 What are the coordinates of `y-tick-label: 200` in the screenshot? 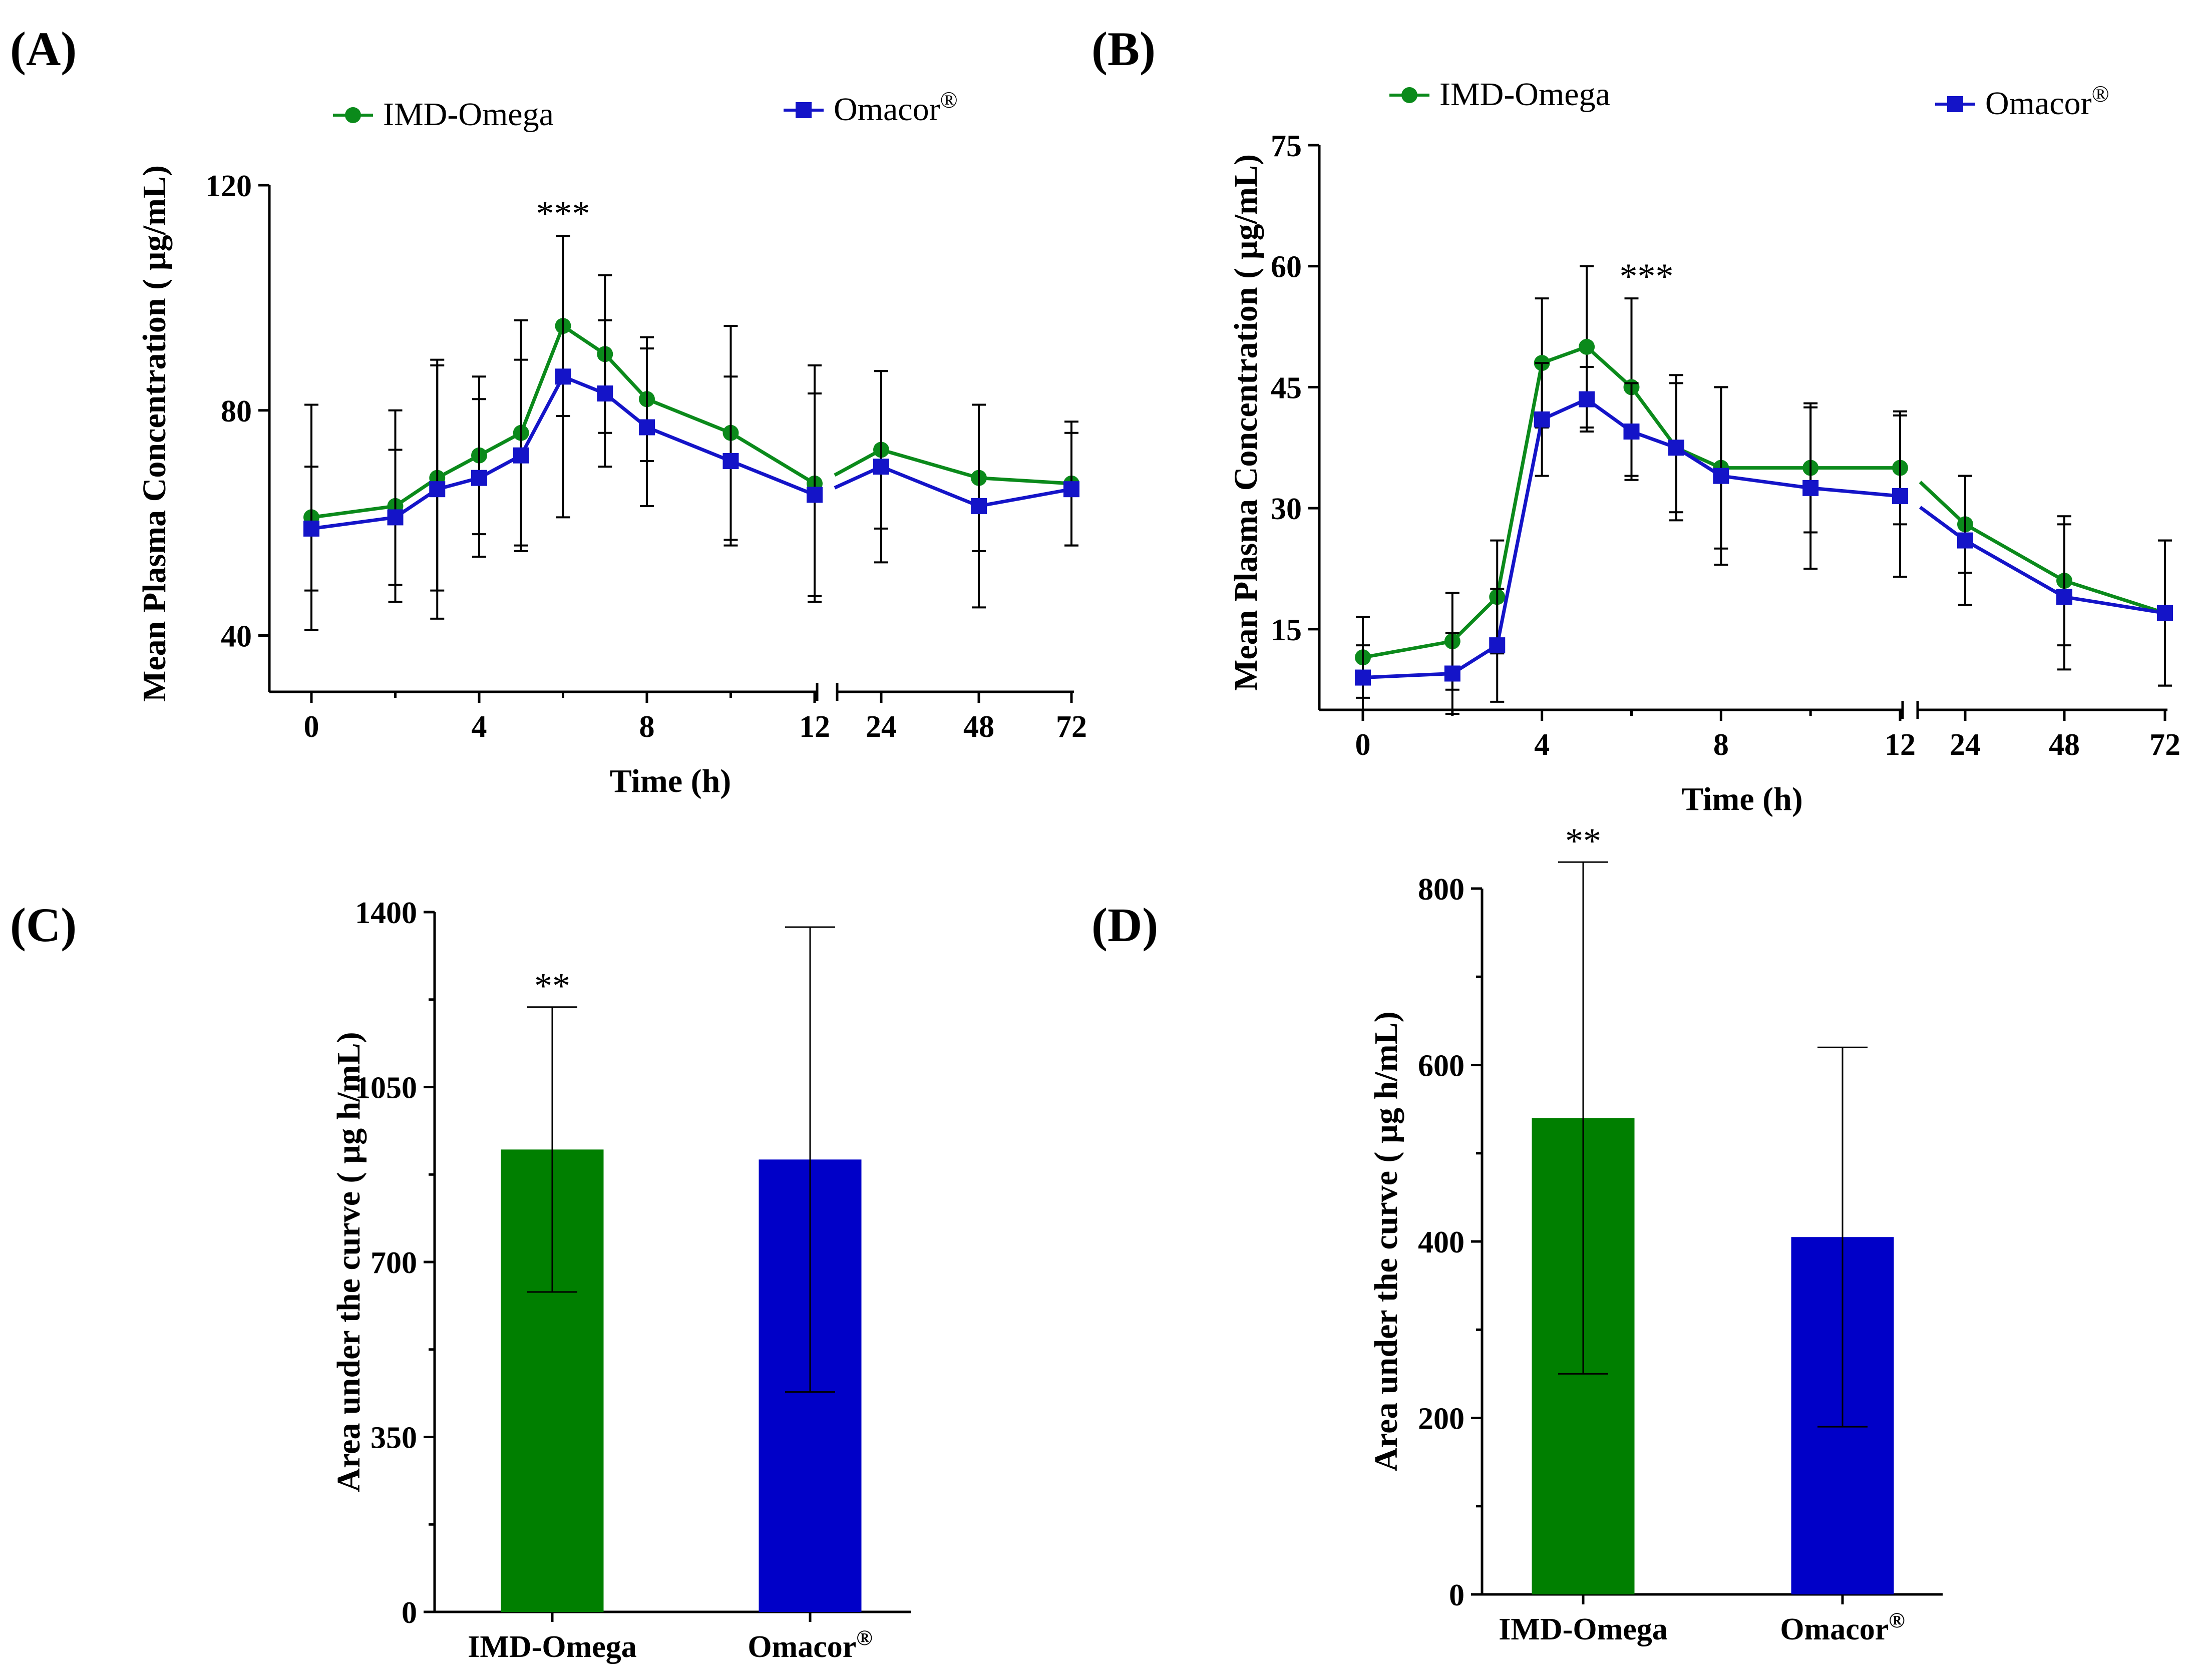 It's located at (1441, 1419).